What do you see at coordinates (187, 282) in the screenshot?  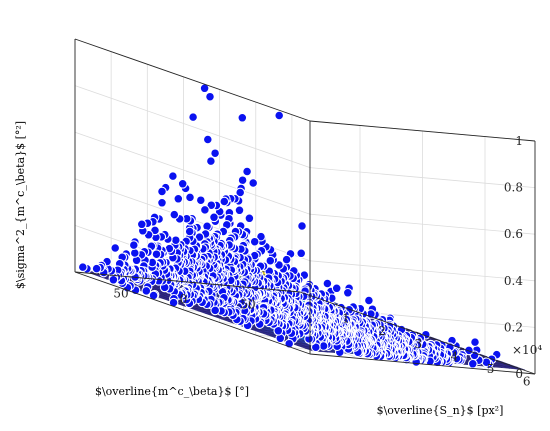 I see `x-axis-line` at bounding box center [187, 282].